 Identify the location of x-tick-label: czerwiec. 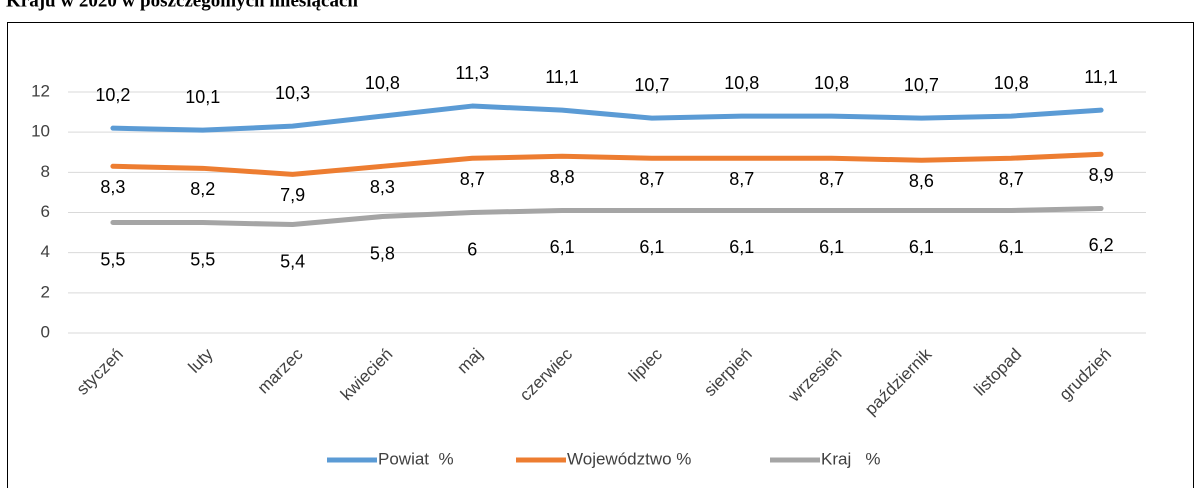
(546, 374).